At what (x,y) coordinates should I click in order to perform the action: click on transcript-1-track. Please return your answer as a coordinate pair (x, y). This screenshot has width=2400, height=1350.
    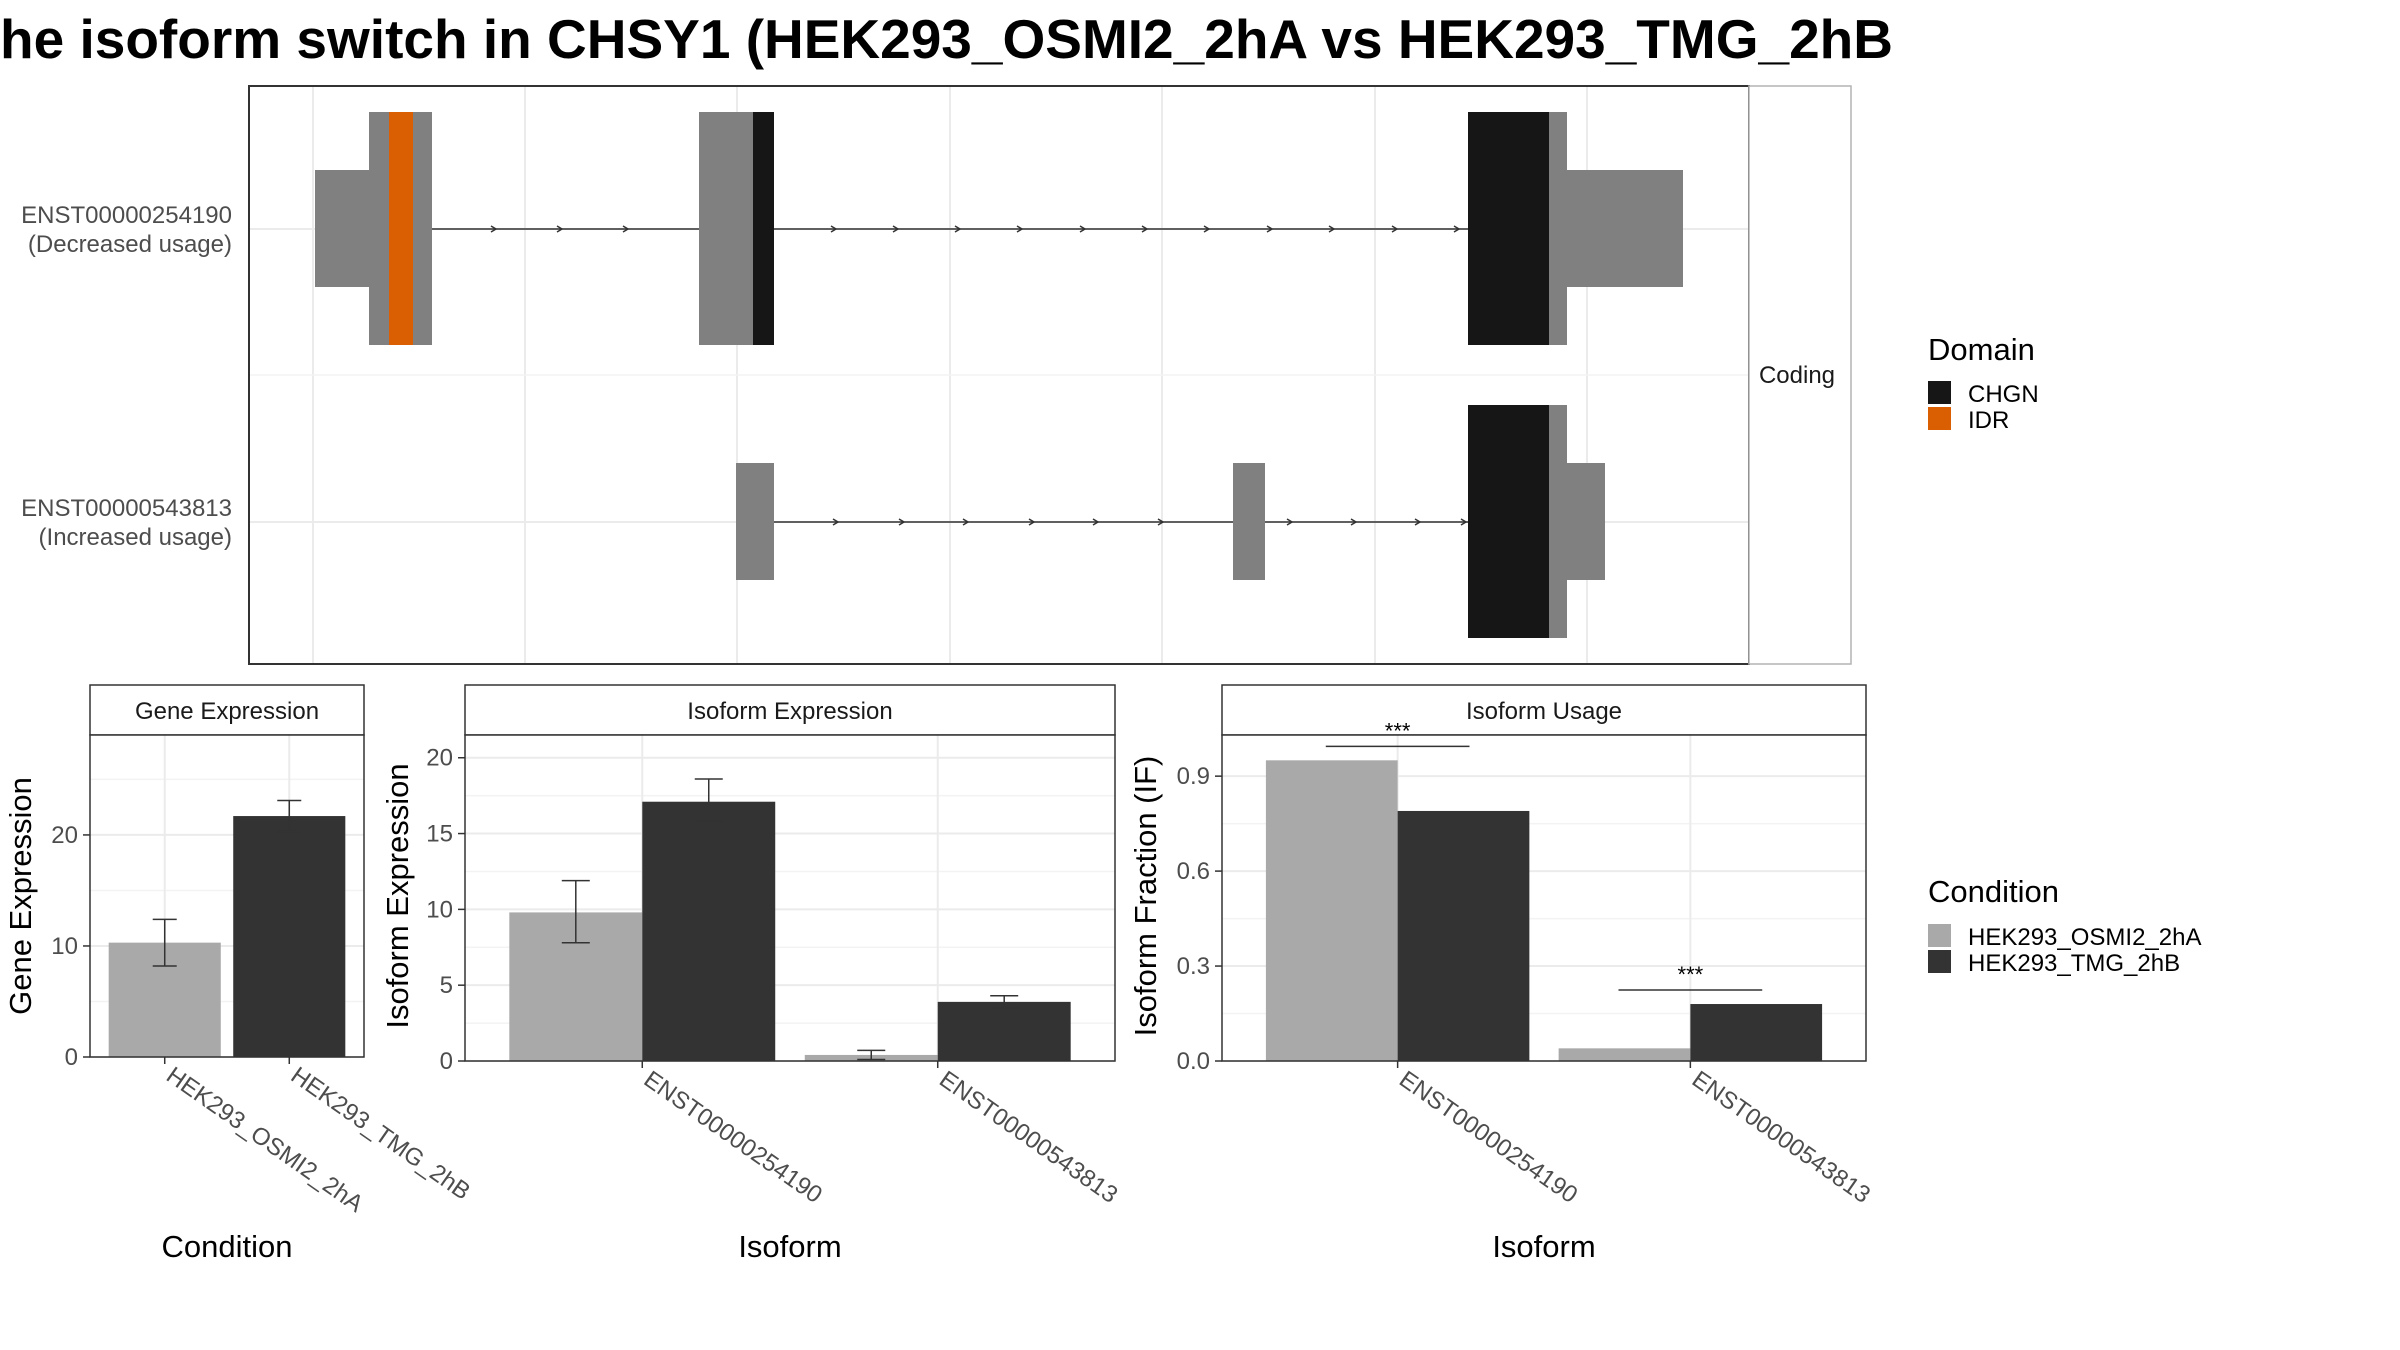
    Looking at the image, I should click on (999, 228).